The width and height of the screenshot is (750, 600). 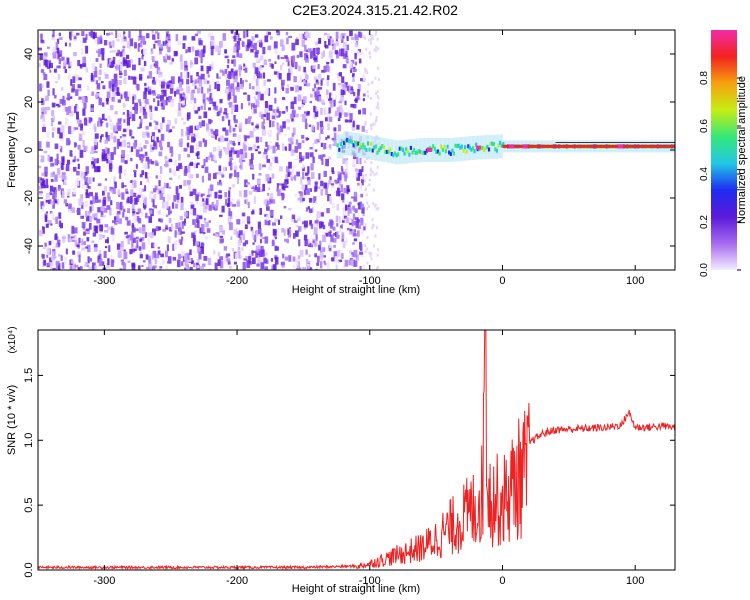 I want to click on signal-halo, so click(x=490, y=147).